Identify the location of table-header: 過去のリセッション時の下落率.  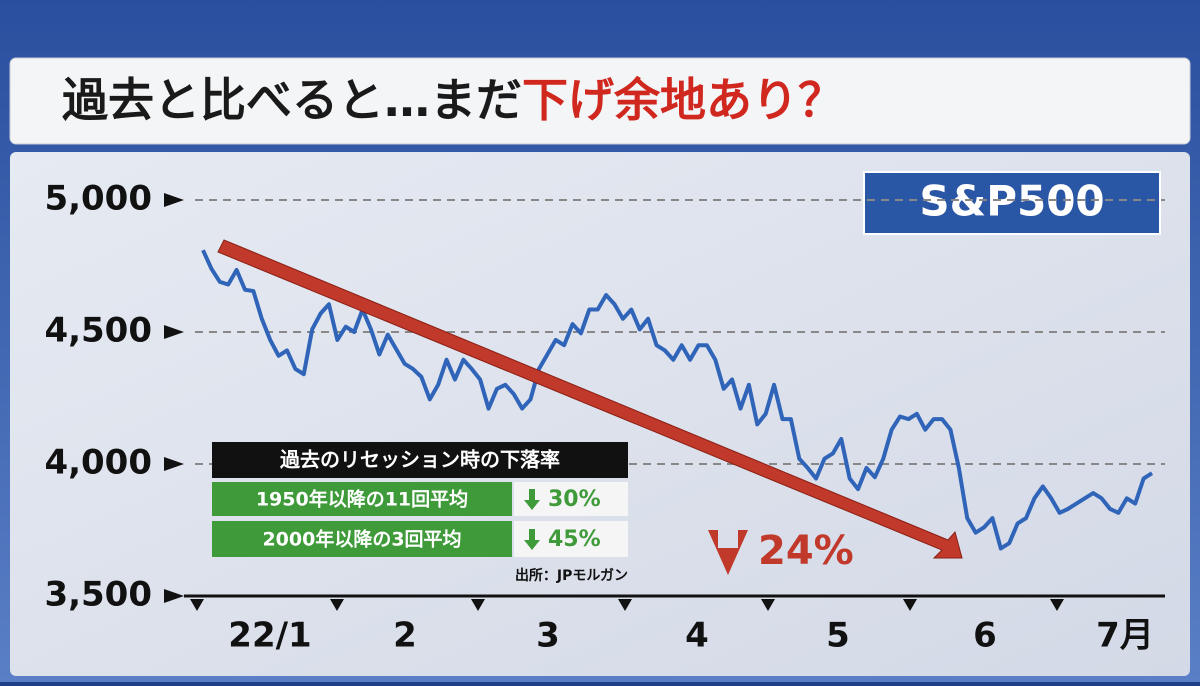
(420, 460).